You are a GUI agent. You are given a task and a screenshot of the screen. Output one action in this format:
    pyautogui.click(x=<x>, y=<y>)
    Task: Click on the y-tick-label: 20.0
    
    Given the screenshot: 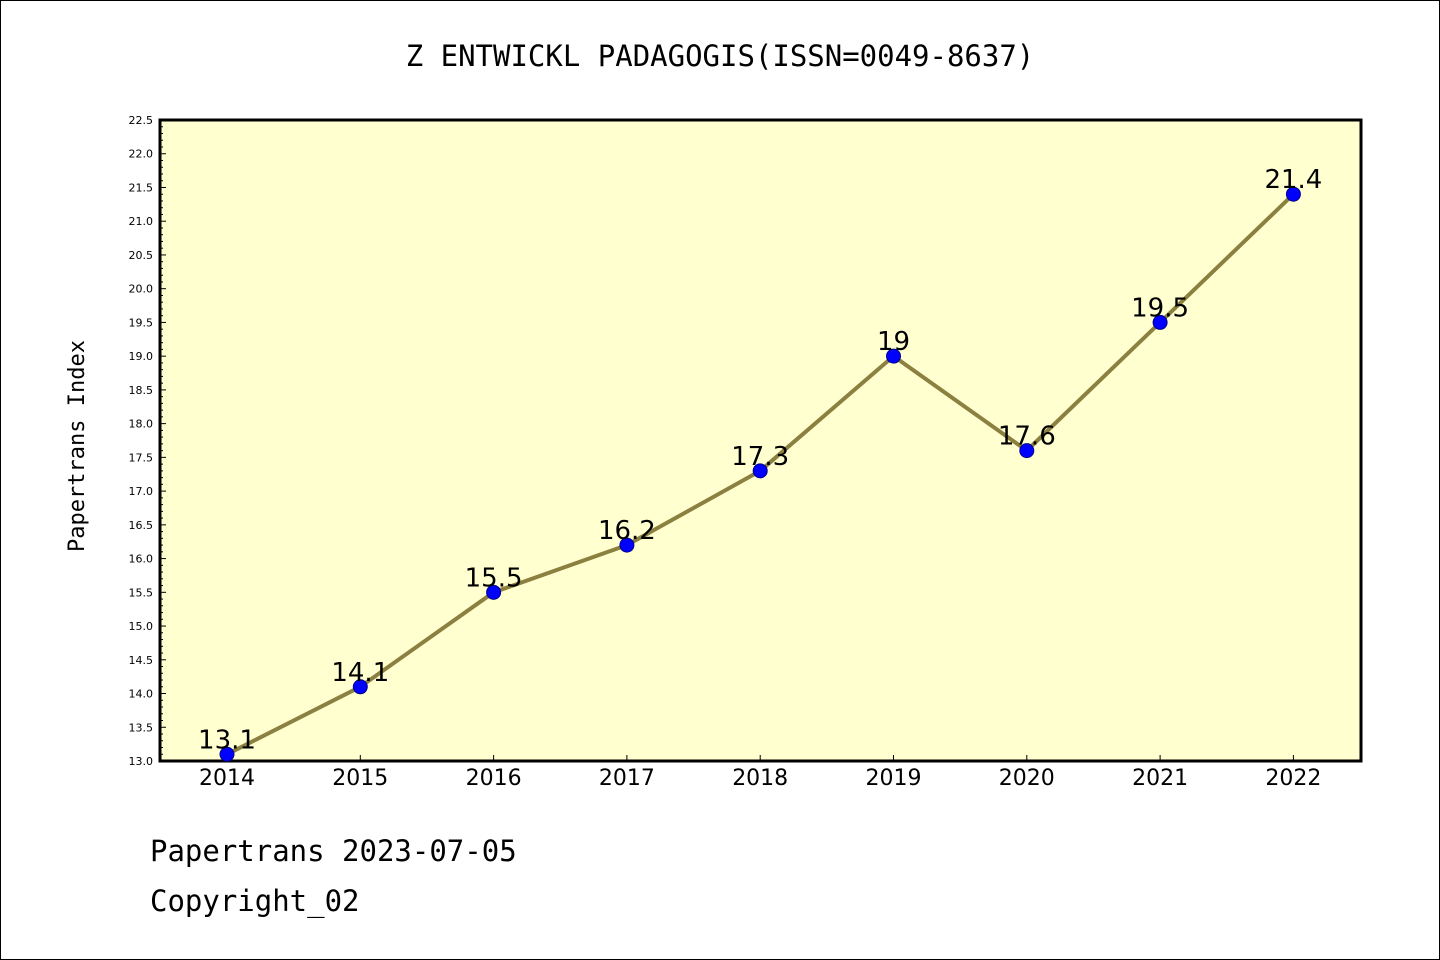 What is the action you would take?
    pyautogui.click(x=141, y=289)
    